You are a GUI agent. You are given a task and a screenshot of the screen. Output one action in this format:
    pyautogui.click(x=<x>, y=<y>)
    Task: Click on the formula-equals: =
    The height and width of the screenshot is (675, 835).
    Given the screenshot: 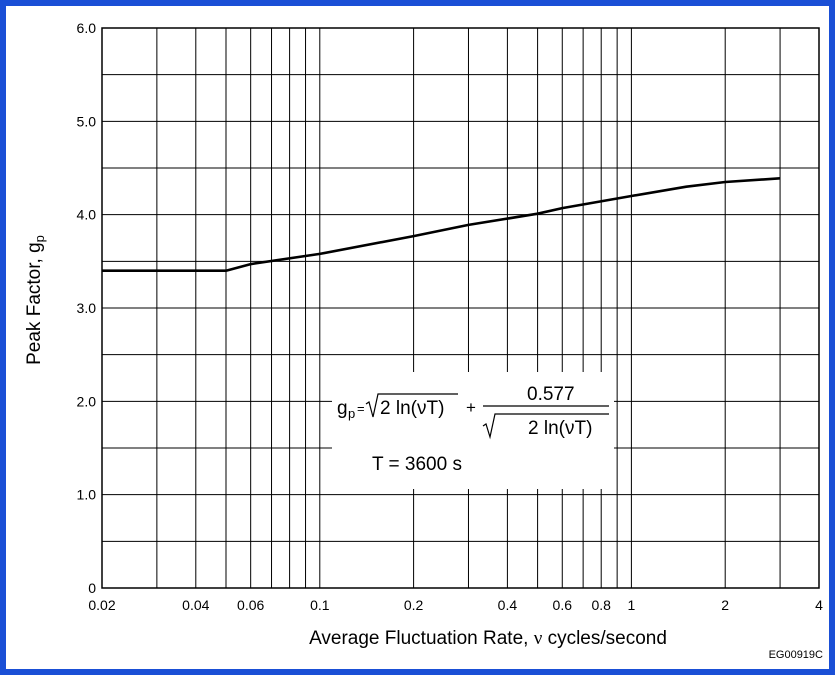 What is the action you would take?
    pyautogui.click(x=361, y=408)
    